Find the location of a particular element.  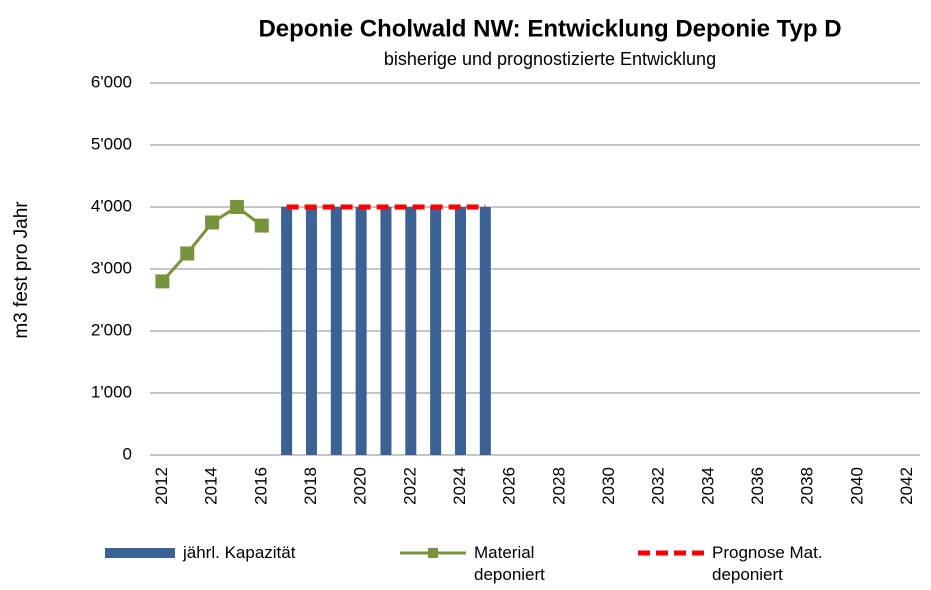

legend-item: Prognose Mat. deponiert is located at coordinates (735, 564).